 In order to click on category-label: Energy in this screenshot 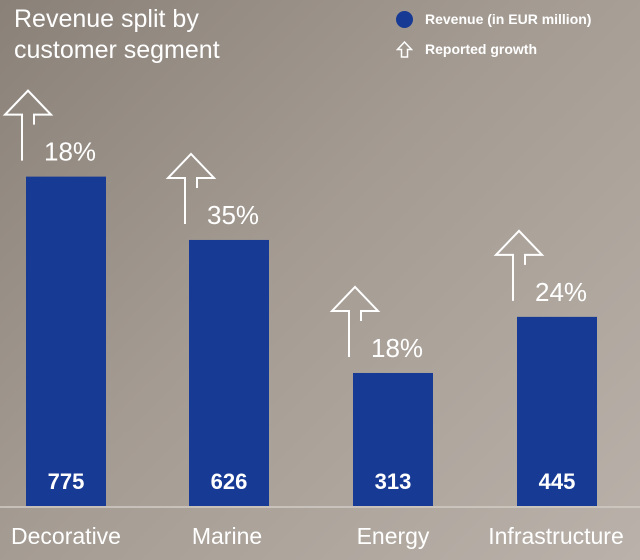, I will do `click(393, 536)`.